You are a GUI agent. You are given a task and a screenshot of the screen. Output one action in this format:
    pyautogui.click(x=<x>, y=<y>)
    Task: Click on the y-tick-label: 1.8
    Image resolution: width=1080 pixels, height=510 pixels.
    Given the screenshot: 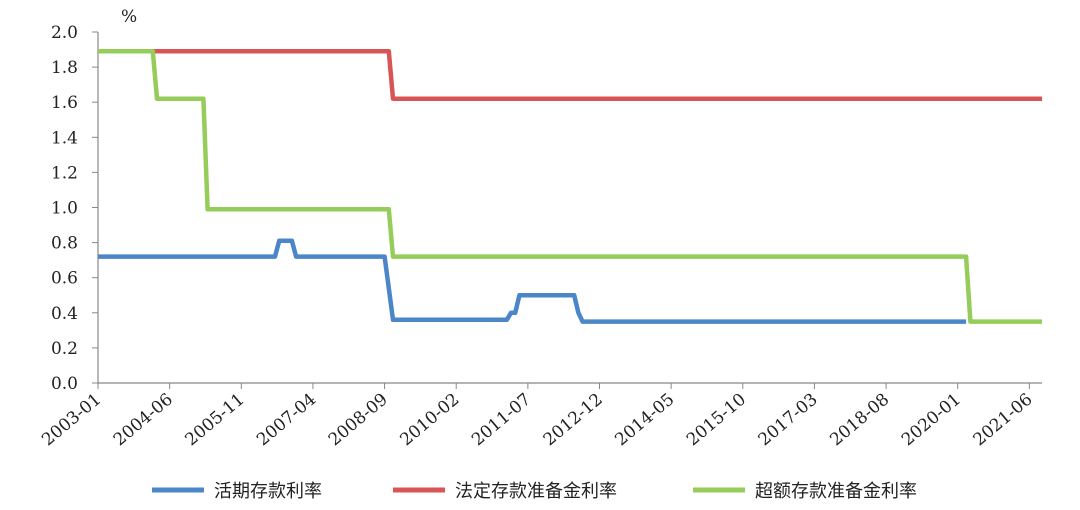 What is the action you would take?
    pyautogui.click(x=64, y=68)
    